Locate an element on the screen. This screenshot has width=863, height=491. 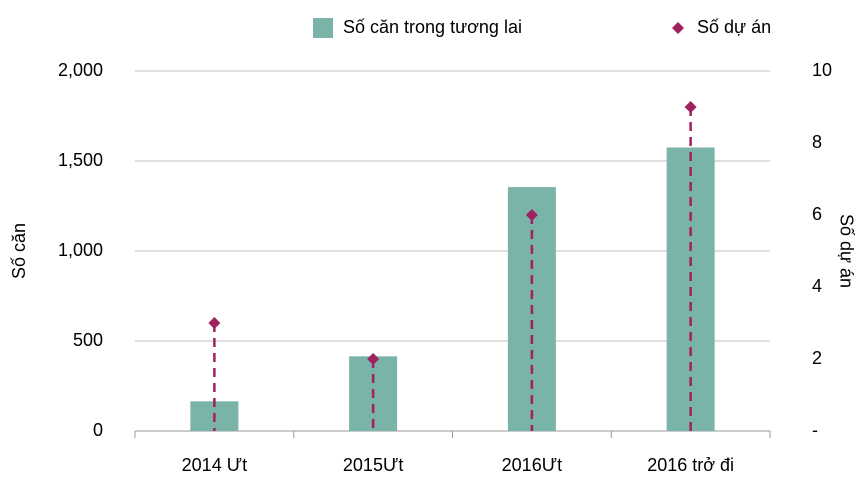
legend-swatch is located at coordinates (323, 28).